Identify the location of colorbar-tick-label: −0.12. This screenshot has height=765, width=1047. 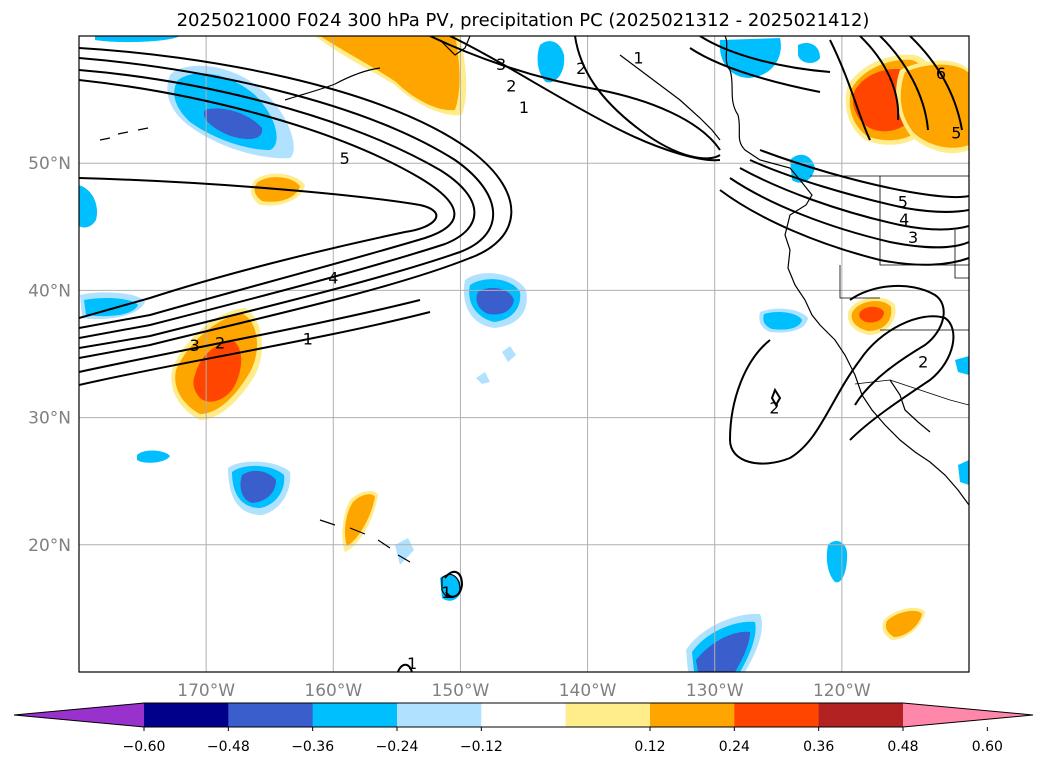
(481, 747).